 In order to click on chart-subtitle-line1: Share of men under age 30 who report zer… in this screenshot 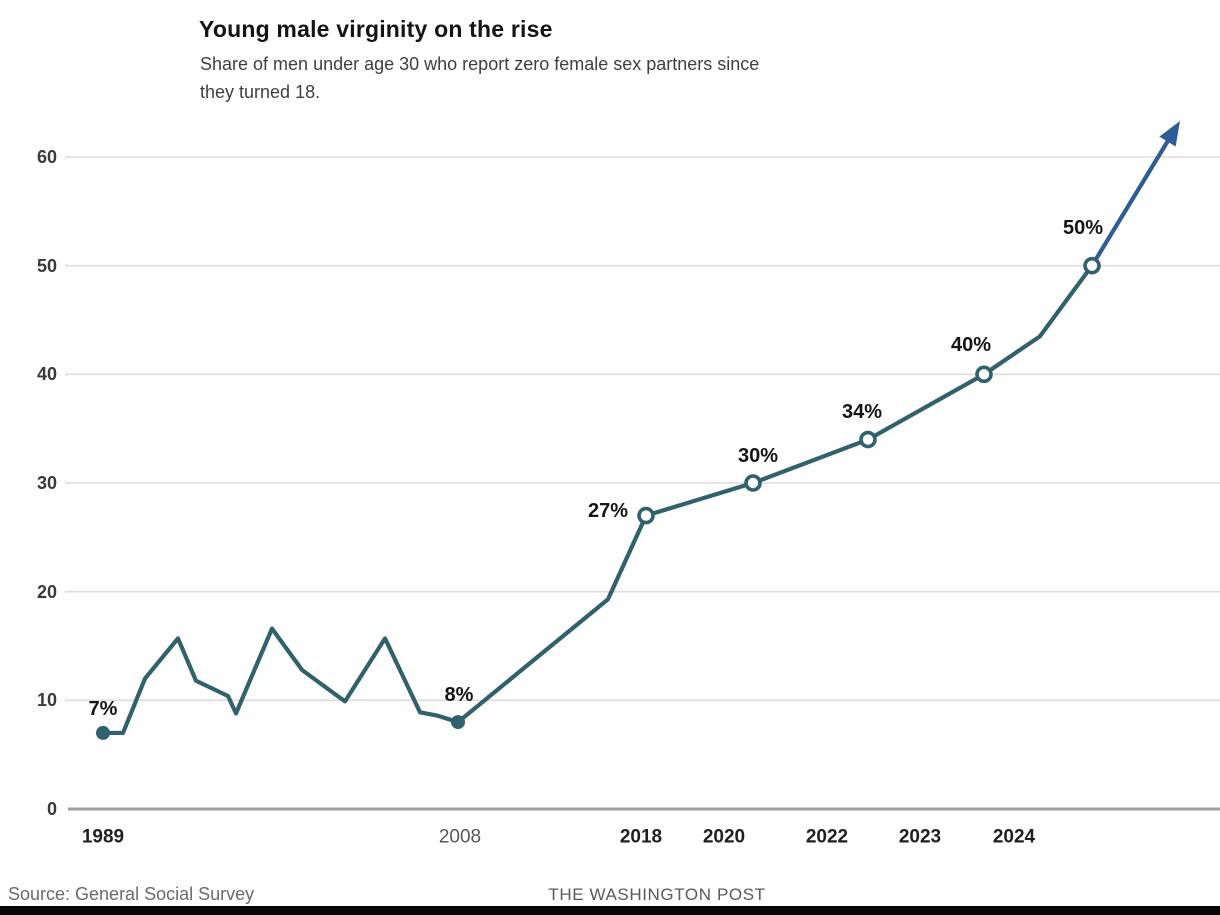, I will do `click(480, 64)`.